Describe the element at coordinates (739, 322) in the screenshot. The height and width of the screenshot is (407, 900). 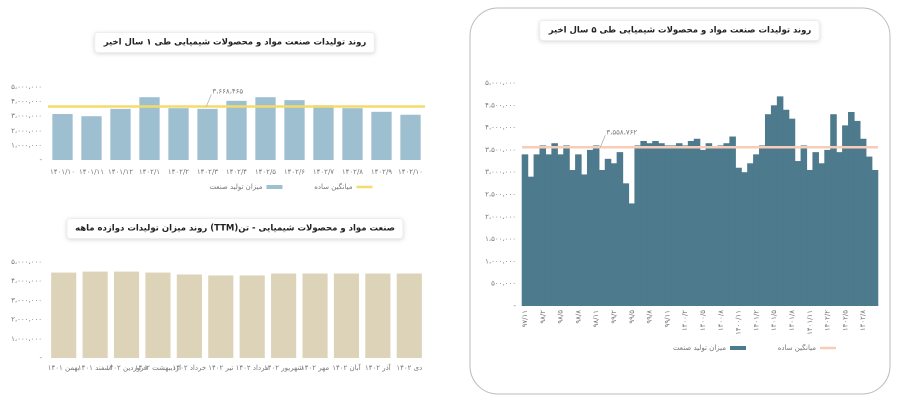
I see `x-tick-label: ۱۴۰۰/۱۱` at that location.